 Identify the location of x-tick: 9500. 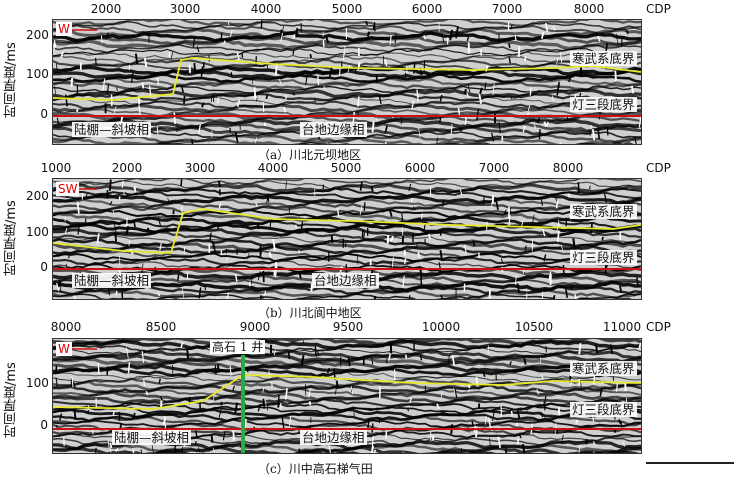
(348, 327).